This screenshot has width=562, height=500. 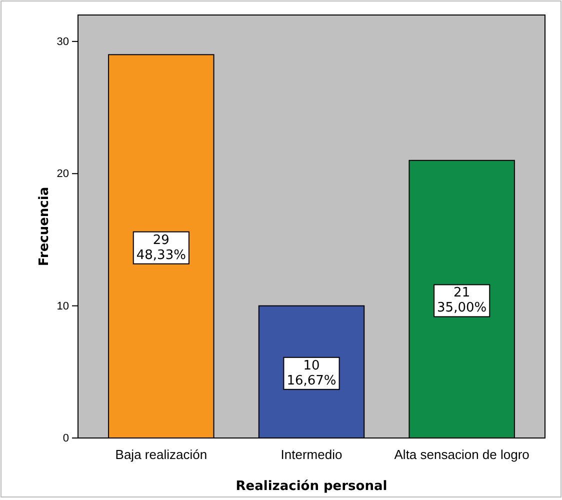 What do you see at coordinates (462, 301) in the screenshot?
I see `data-label: 21 35,00%` at bounding box center [462, 301].